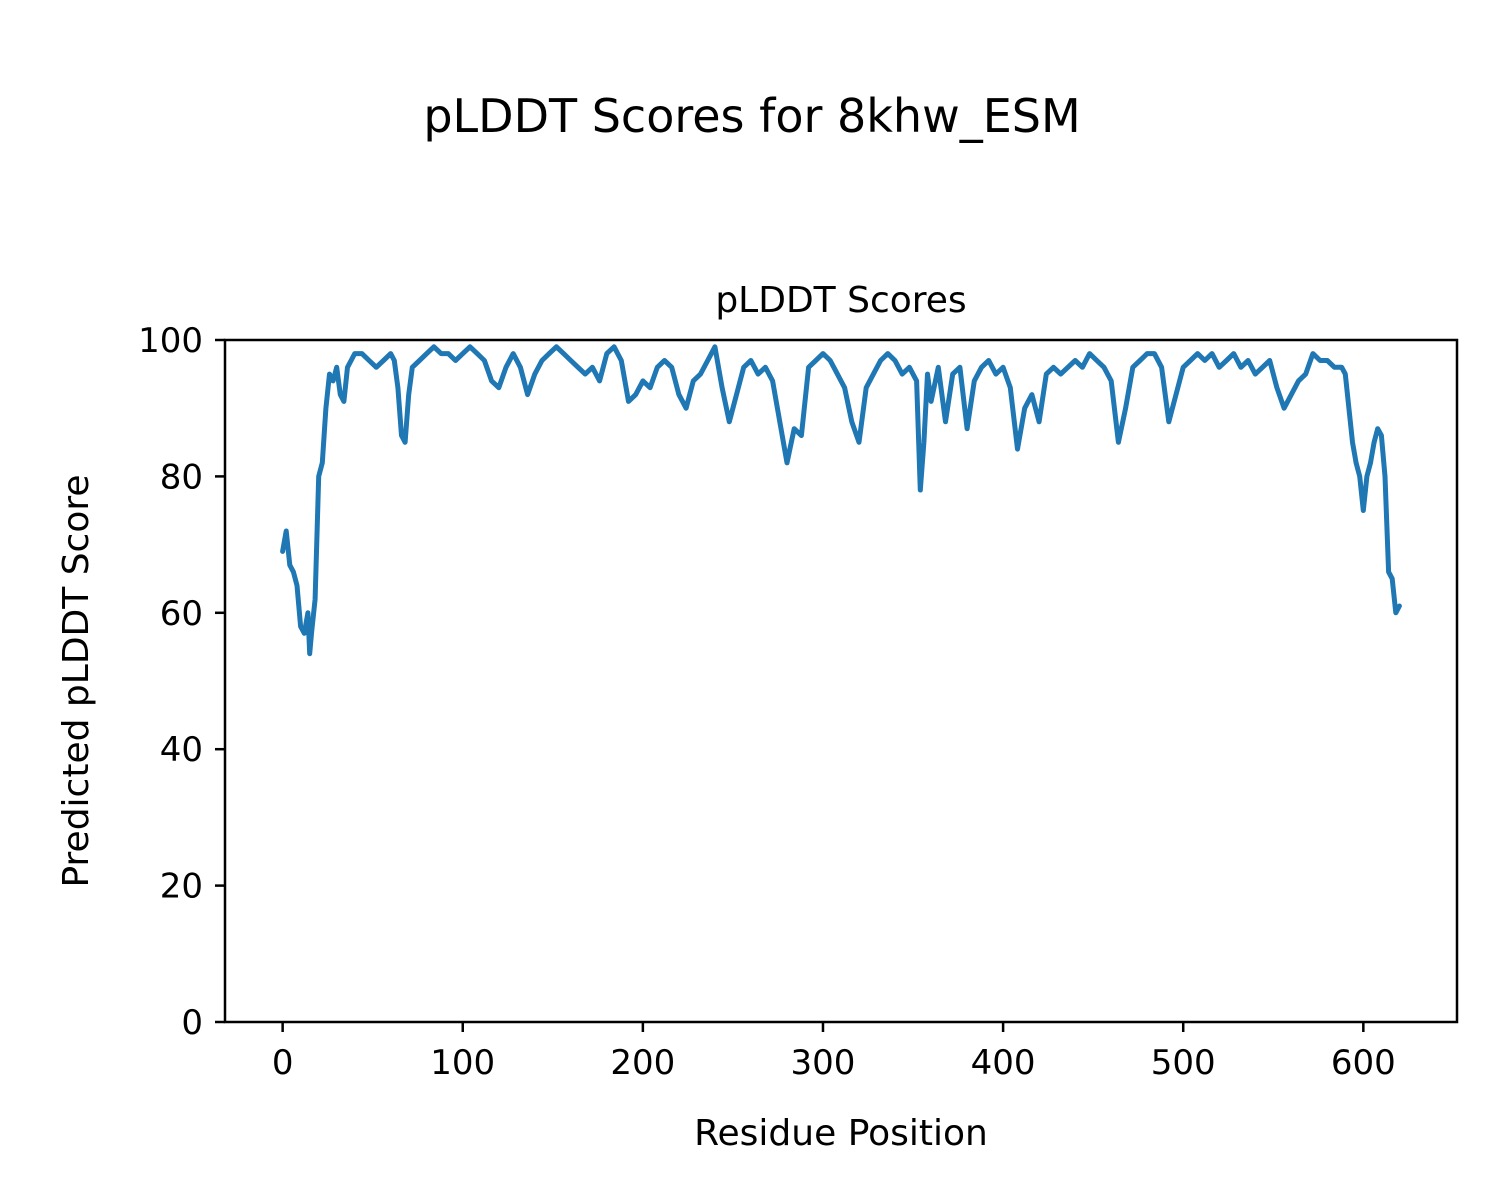  Describe the element at coordinates (1003, 1063) in the screenshot. I see `x-tick-label: 400` at that location.